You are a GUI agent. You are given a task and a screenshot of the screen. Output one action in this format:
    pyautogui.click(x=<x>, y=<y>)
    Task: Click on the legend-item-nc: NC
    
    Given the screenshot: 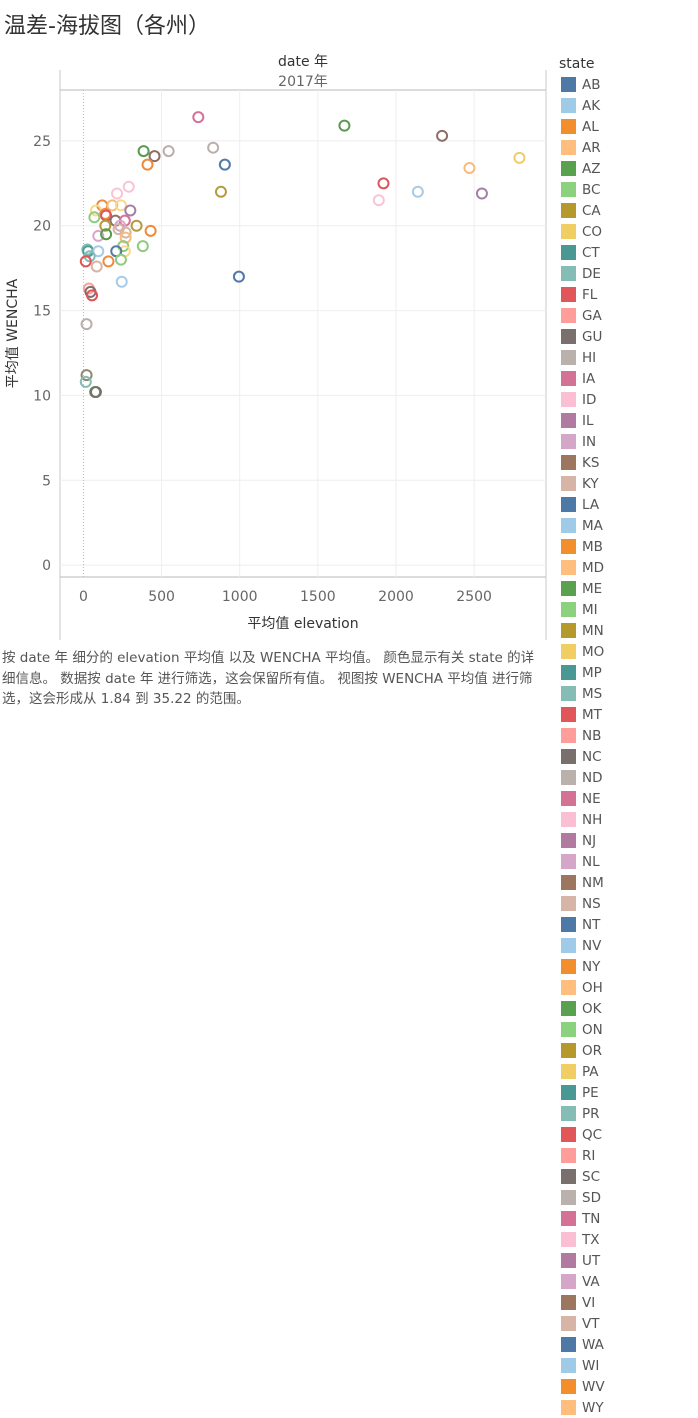 What is the action you would take?
    pyautogui.click(x=628, y=756)
    